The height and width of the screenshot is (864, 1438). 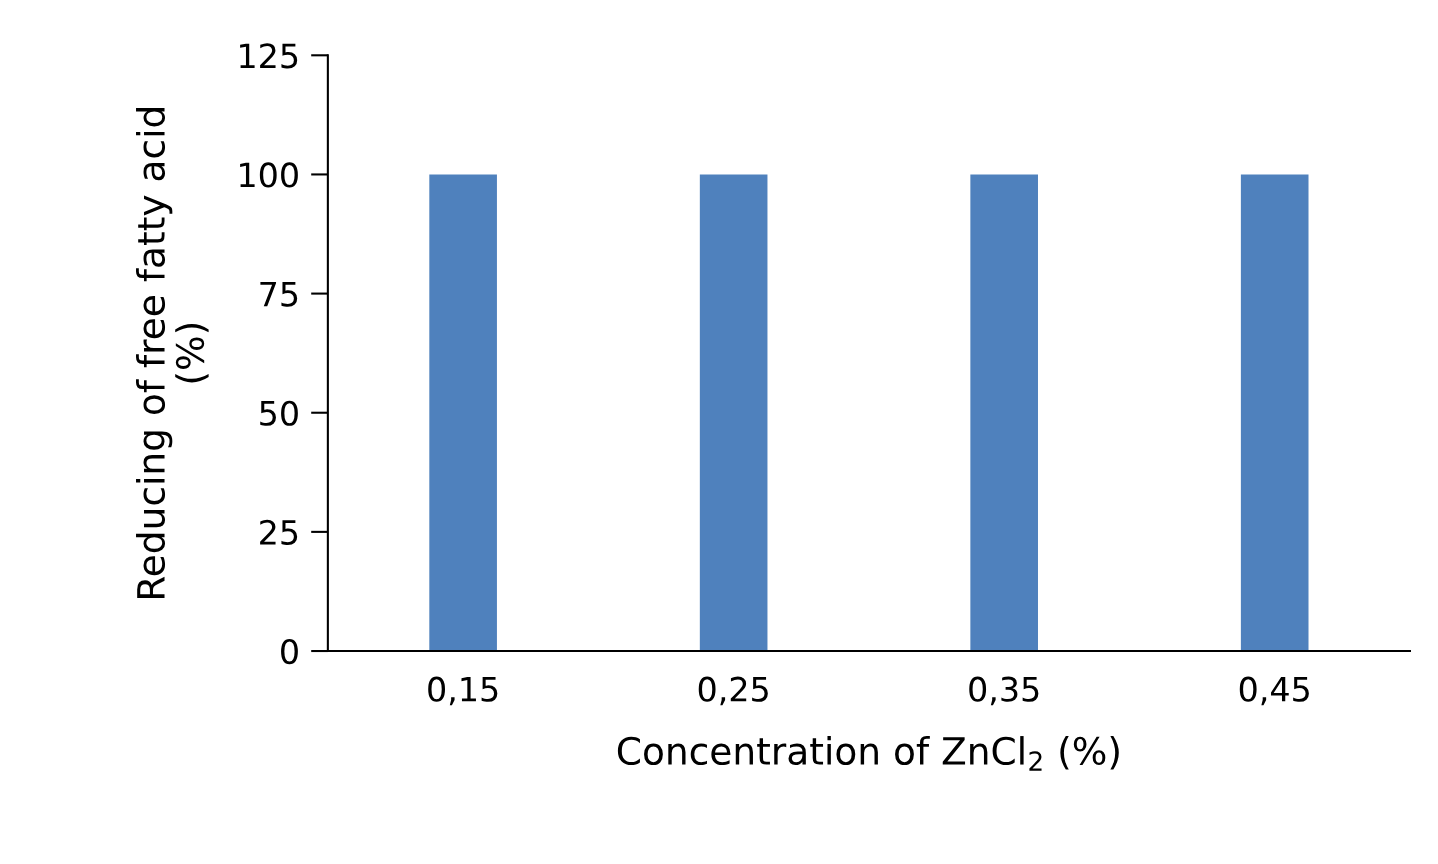 I want to click on x-axis-title: Concentration of ZnCl$_{2}$ (%), so click(x=868, y=753).